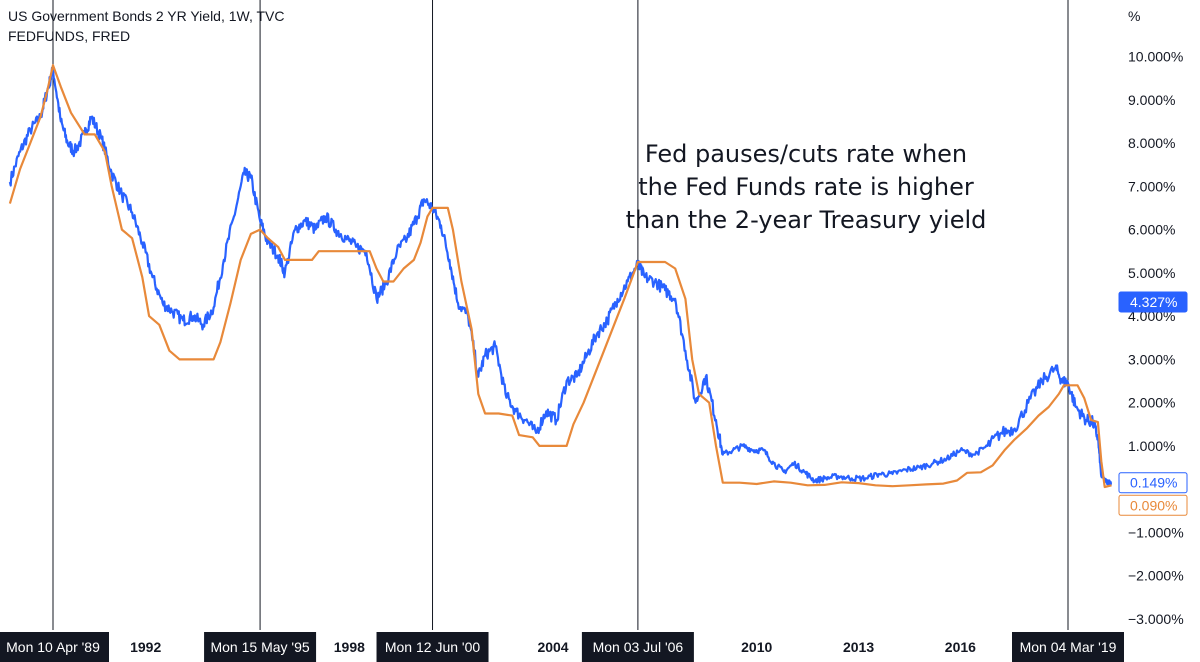 This screenshot has width=1200, height=662. I want to click on marker-label-5: Mon 04 Mar '19, so click(1068, 647).